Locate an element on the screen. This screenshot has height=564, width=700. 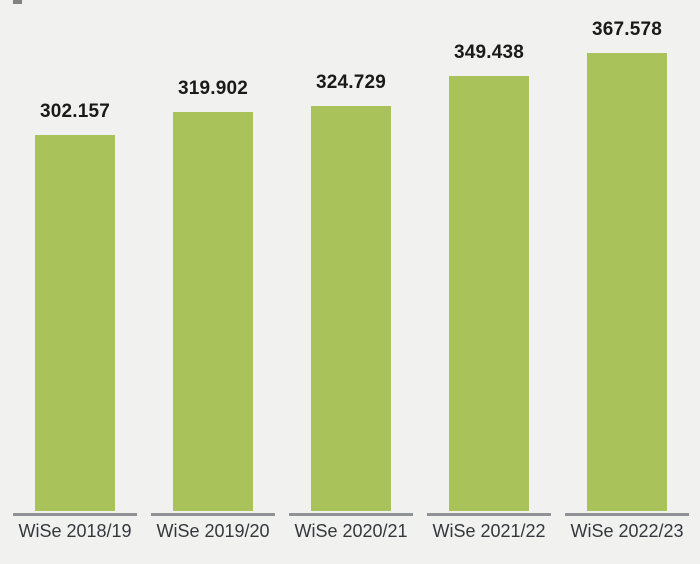
x-axis-label: WiSe 2019/20 is located at coordinates (213, 531).